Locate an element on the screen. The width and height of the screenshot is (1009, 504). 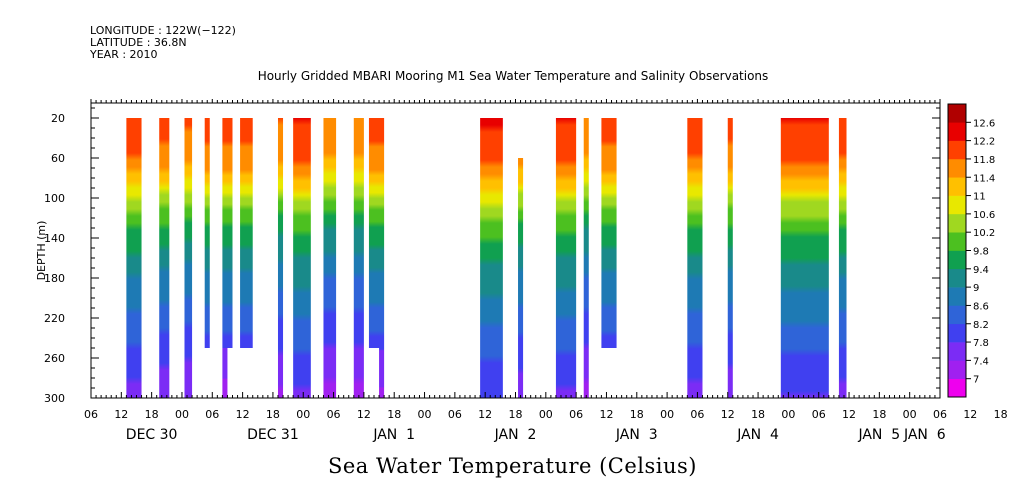
colorbar-label: 11.8 is located at coordinates (984, 160).